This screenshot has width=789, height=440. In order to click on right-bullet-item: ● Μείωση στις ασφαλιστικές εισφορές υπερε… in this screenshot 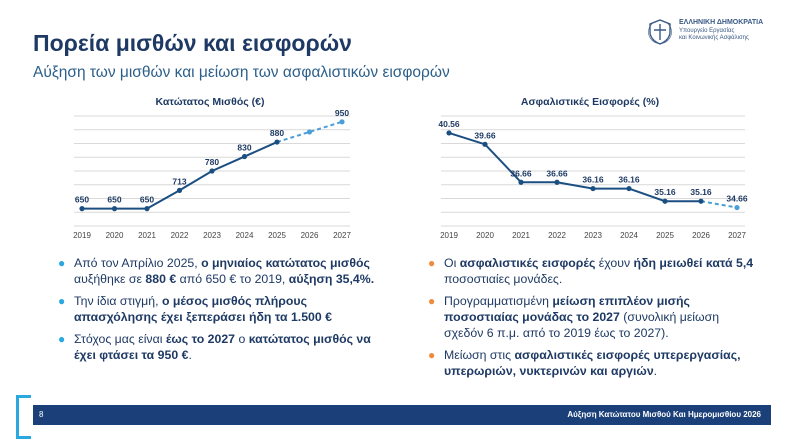, I will do `click(593, 363)`.